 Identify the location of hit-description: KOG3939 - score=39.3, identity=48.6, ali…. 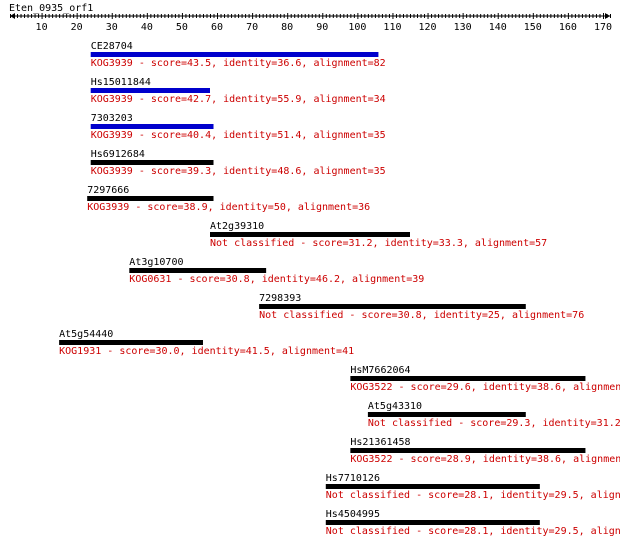
(238, 171).